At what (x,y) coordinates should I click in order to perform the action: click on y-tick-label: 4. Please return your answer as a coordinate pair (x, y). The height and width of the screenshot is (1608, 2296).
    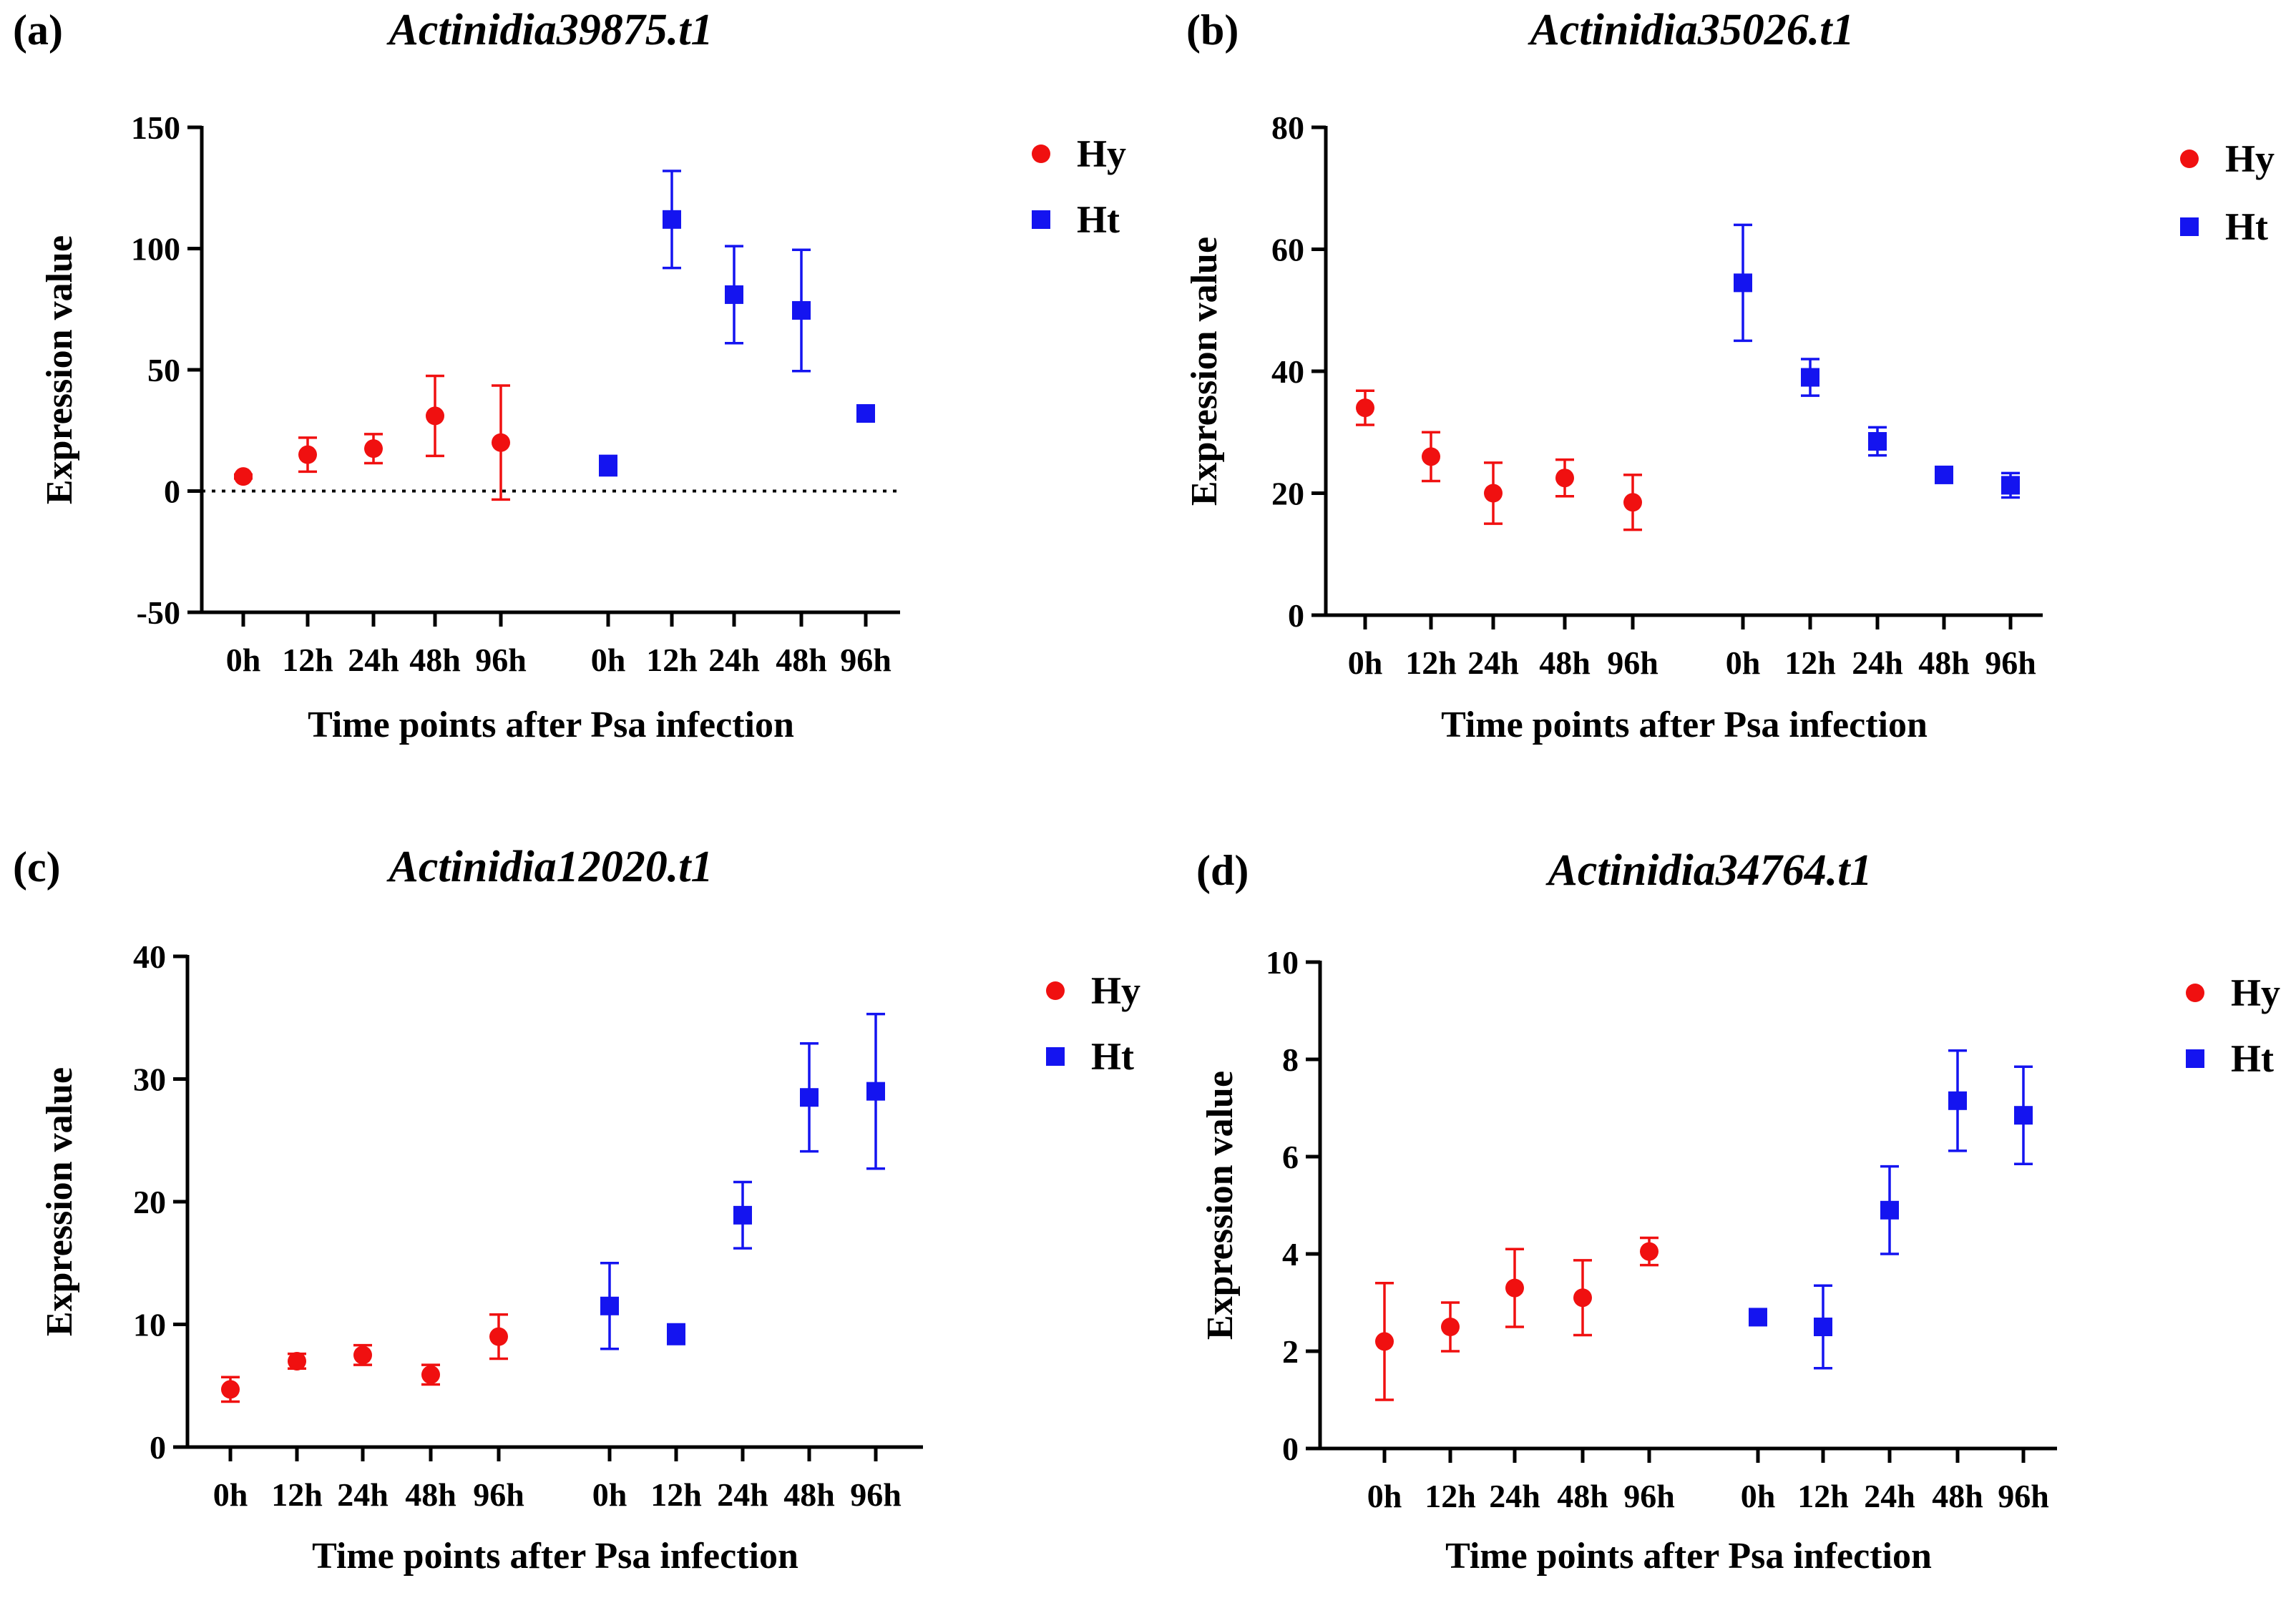
    Looking at the image, I should click on (1290, 1254).